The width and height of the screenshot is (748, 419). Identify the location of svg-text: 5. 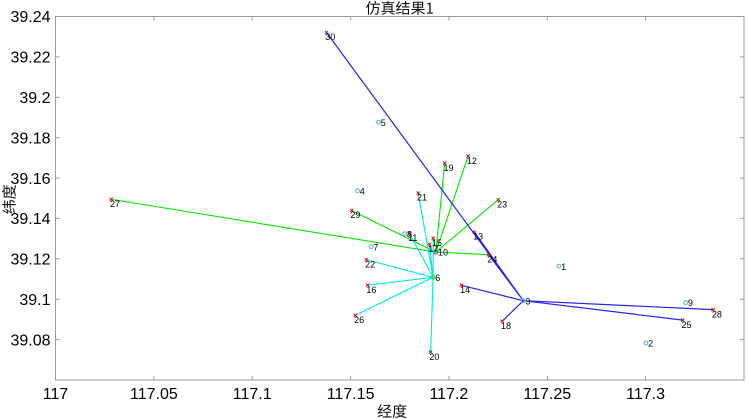
(383, 123).